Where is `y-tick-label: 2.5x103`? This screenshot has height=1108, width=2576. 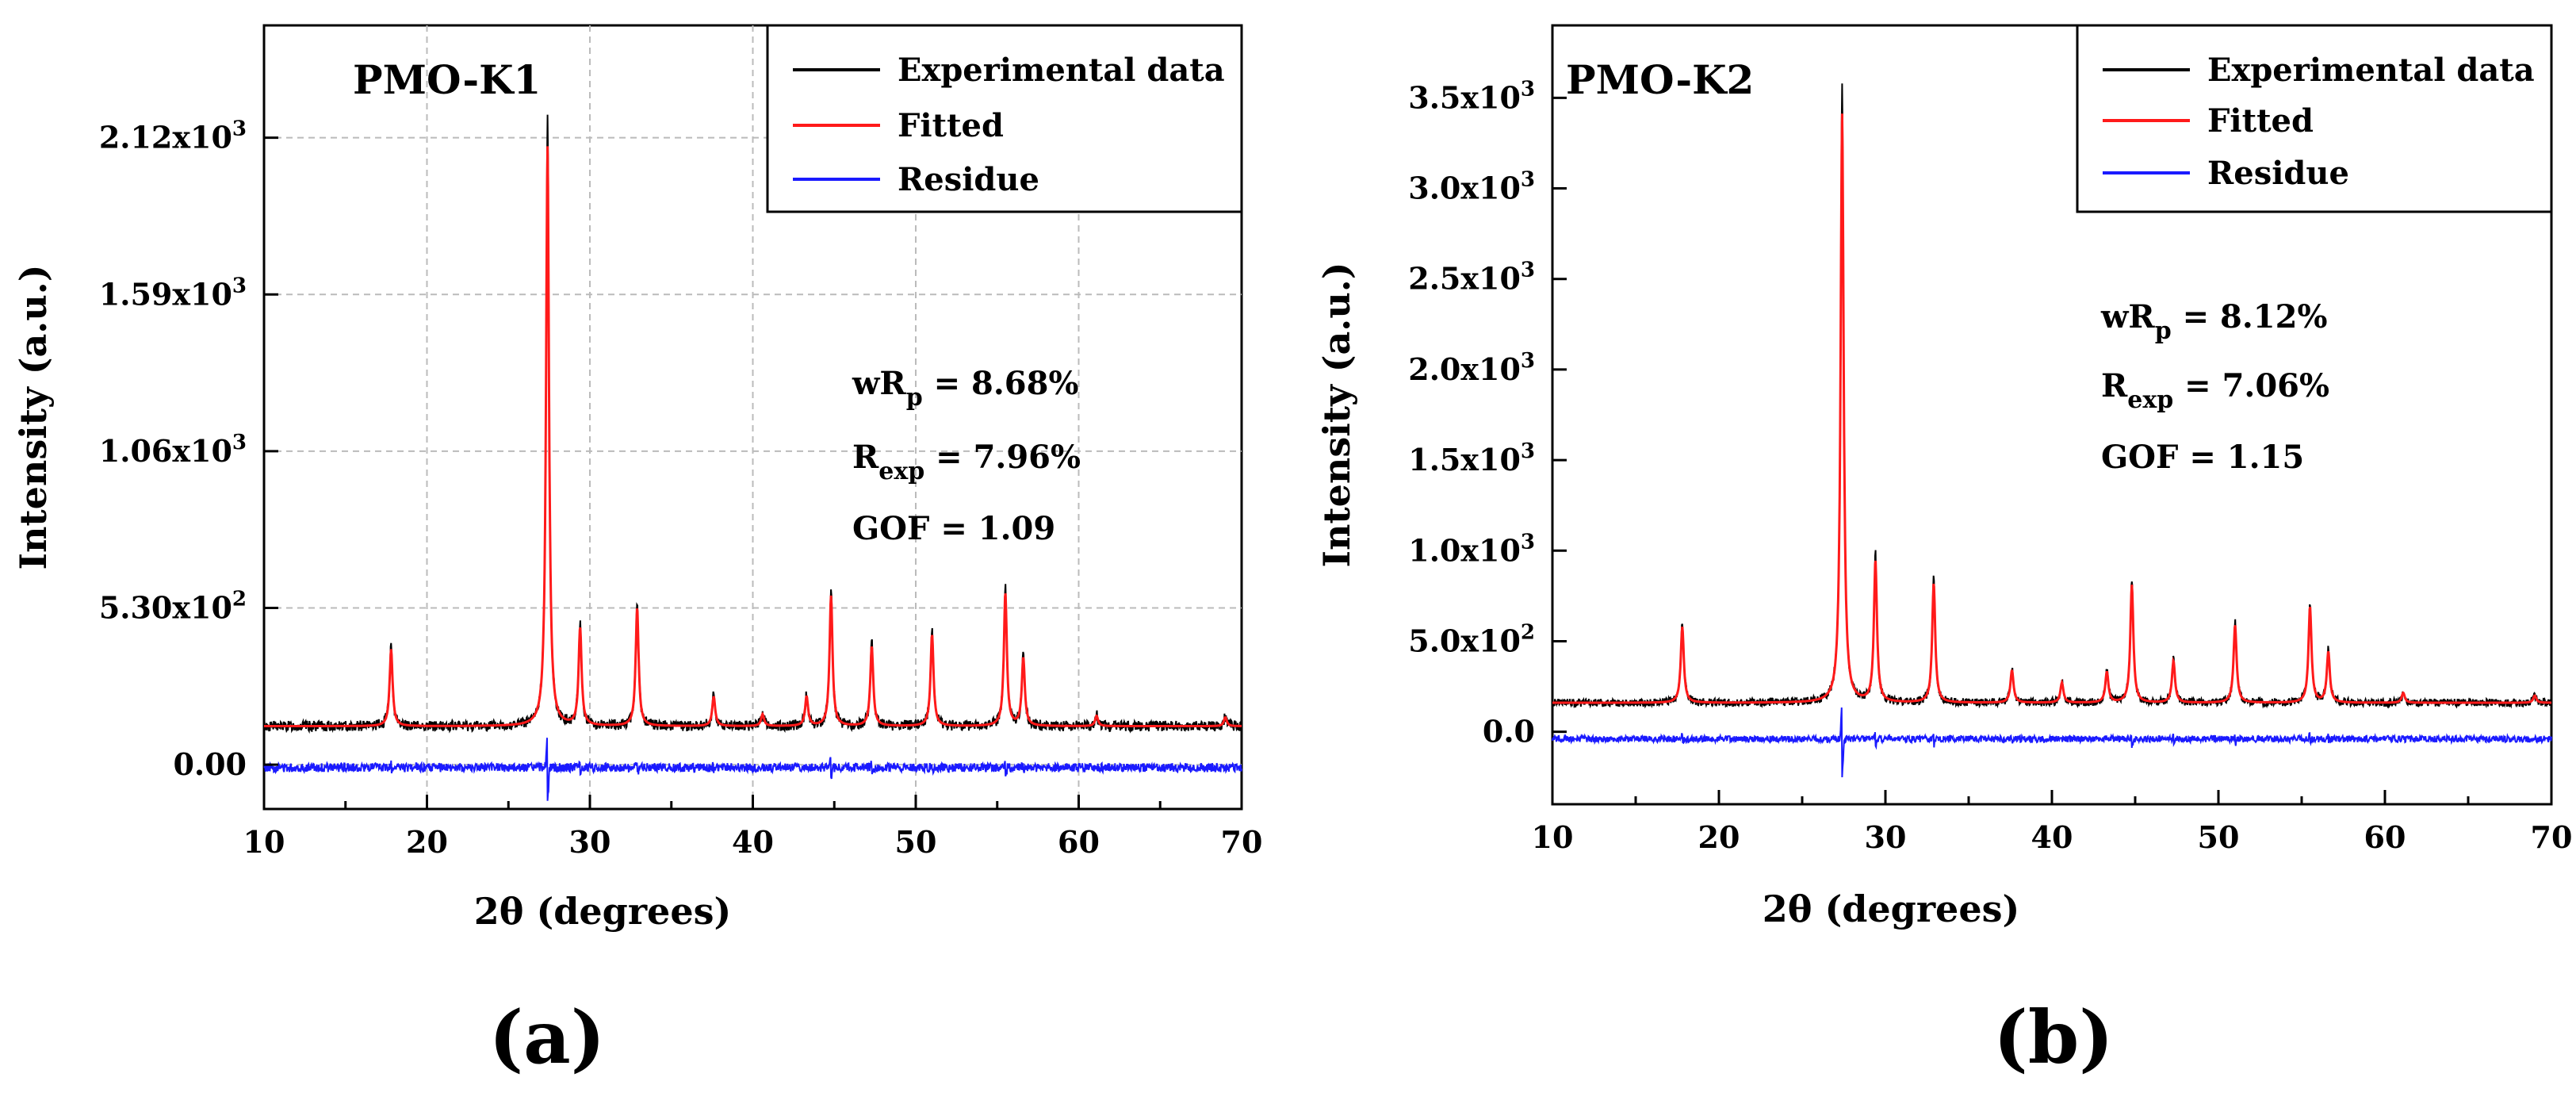
y-tick-label: 2.5x103 is located at coordinates (1471, 278).